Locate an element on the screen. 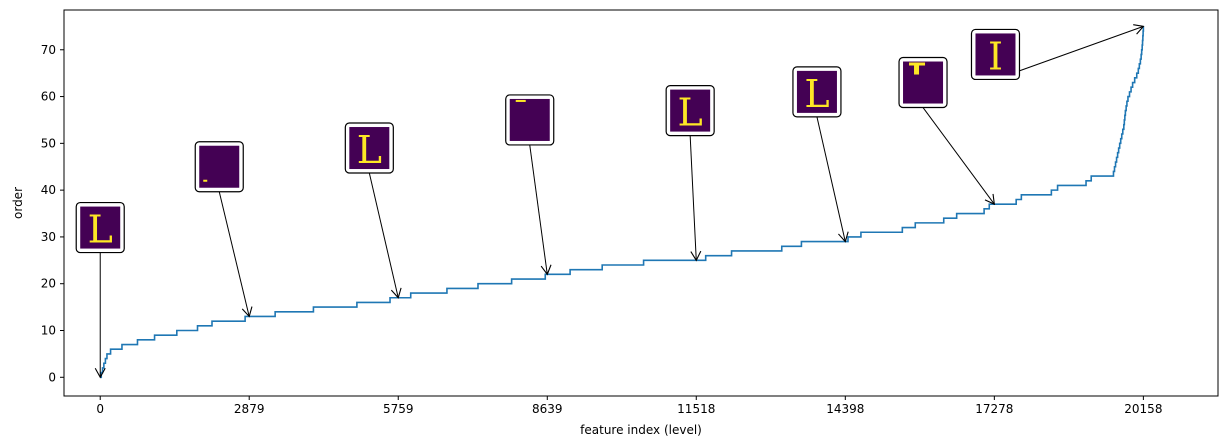 The image size is (1229, 448). annotation-4: L is located at coordinates (690, 173).